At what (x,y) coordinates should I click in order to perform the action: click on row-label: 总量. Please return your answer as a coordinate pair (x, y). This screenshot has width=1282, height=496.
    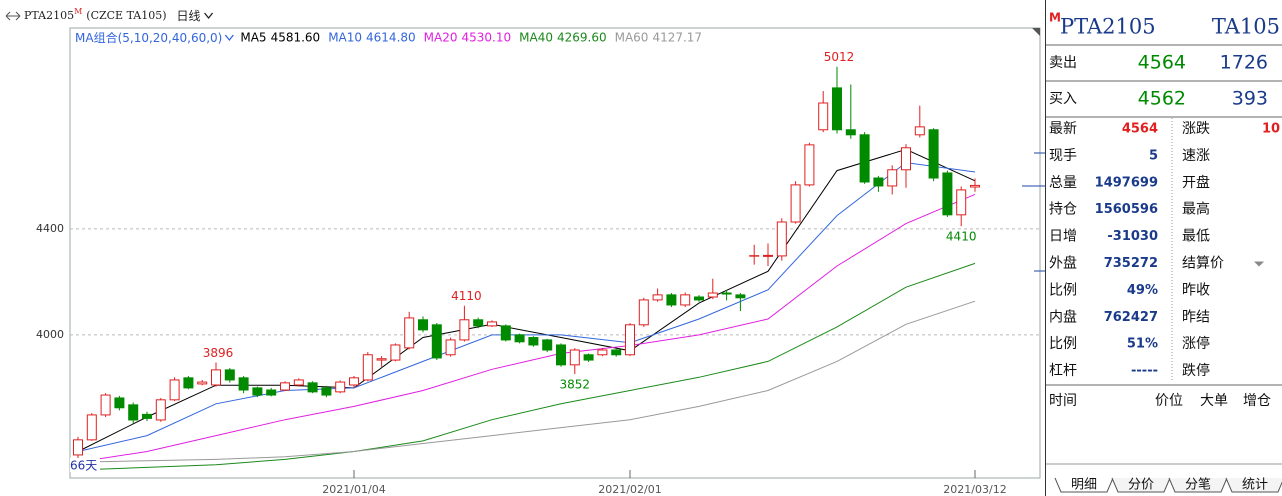
    Looking at the image, I should click on (1063, 183).